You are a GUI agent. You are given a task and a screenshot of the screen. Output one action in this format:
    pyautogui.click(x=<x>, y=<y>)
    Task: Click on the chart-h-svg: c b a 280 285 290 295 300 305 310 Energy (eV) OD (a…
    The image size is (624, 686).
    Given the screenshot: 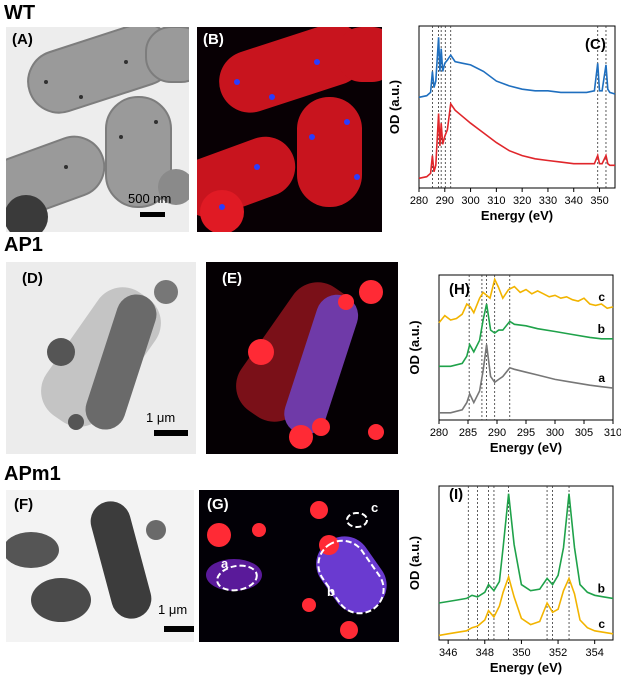 What is the action you would take?
    pyautogui.click(x=514, y=364)
    